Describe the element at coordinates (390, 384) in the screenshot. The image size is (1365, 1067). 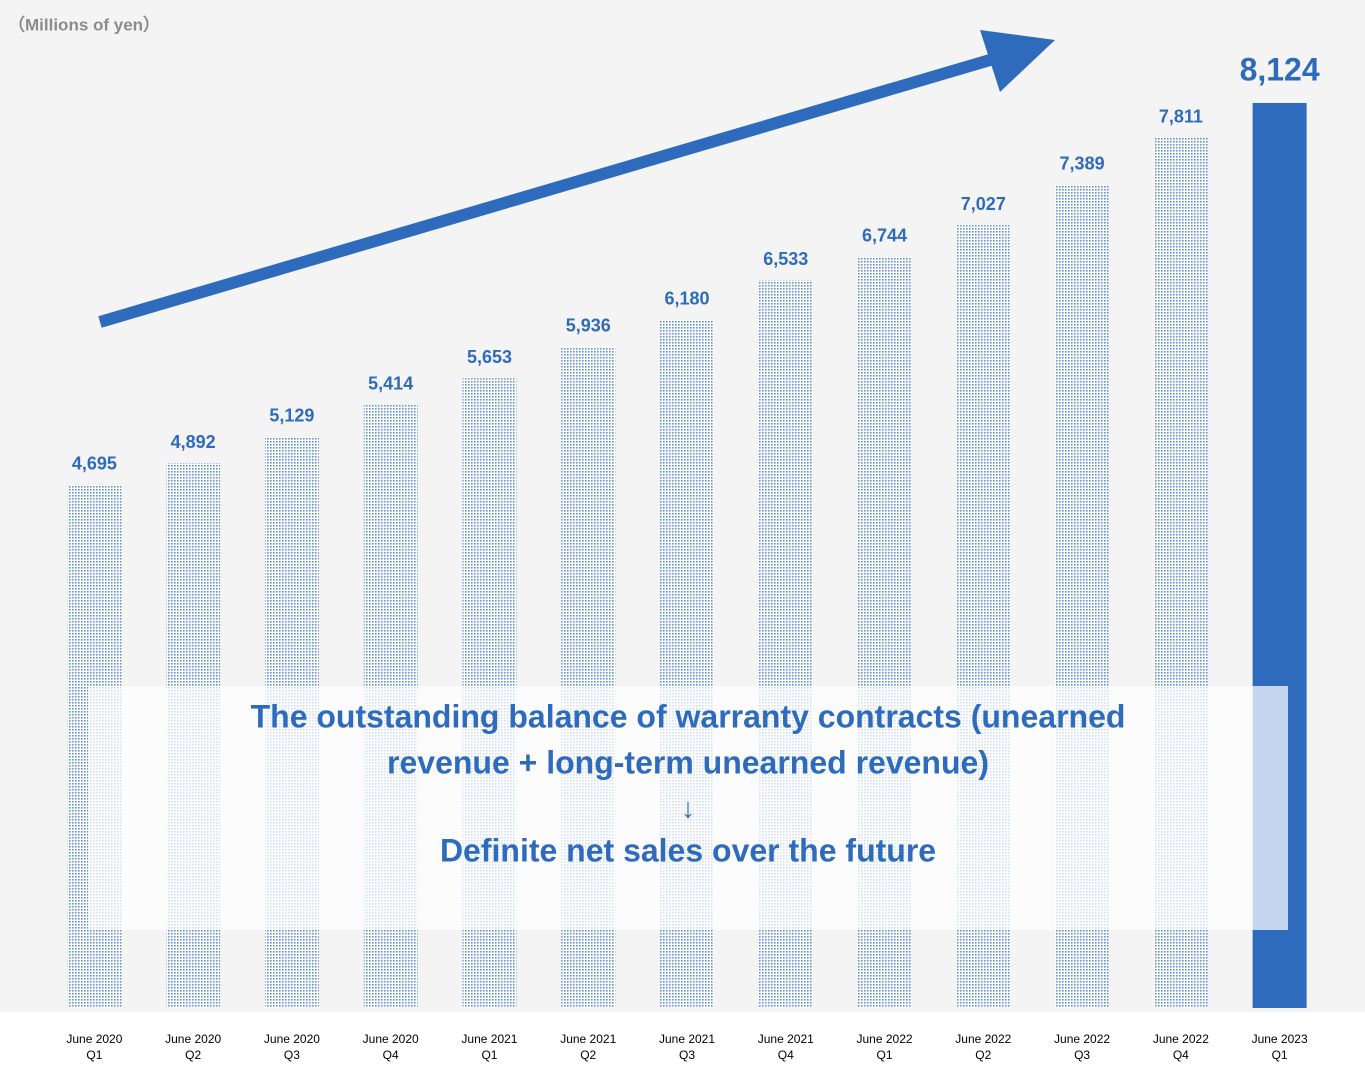
I see `value-label: 5,414` at that location.